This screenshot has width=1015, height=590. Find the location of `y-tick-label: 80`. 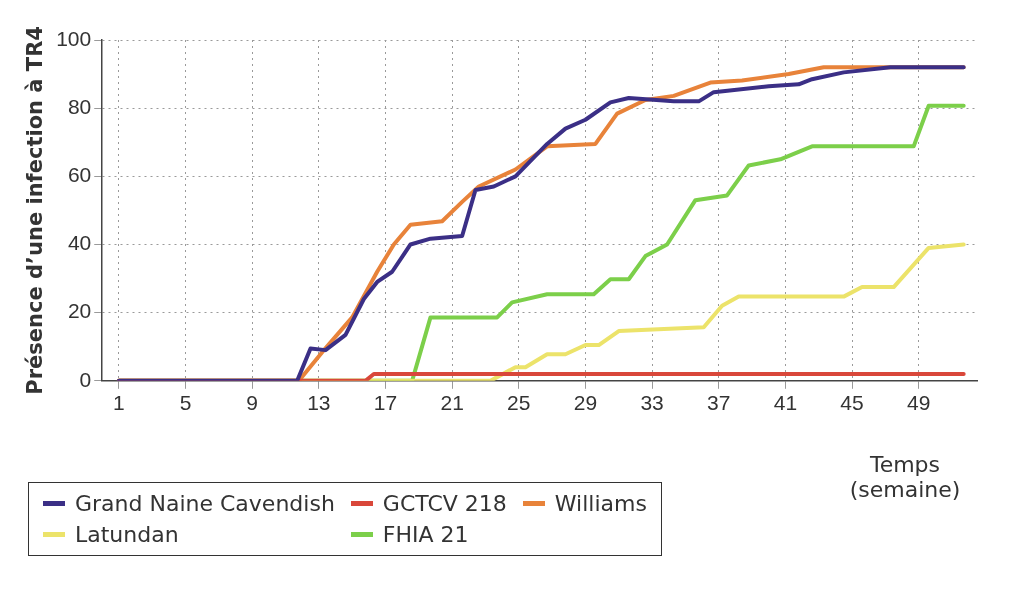

y-tick-label: 80 is located at coordinates (79, 106).